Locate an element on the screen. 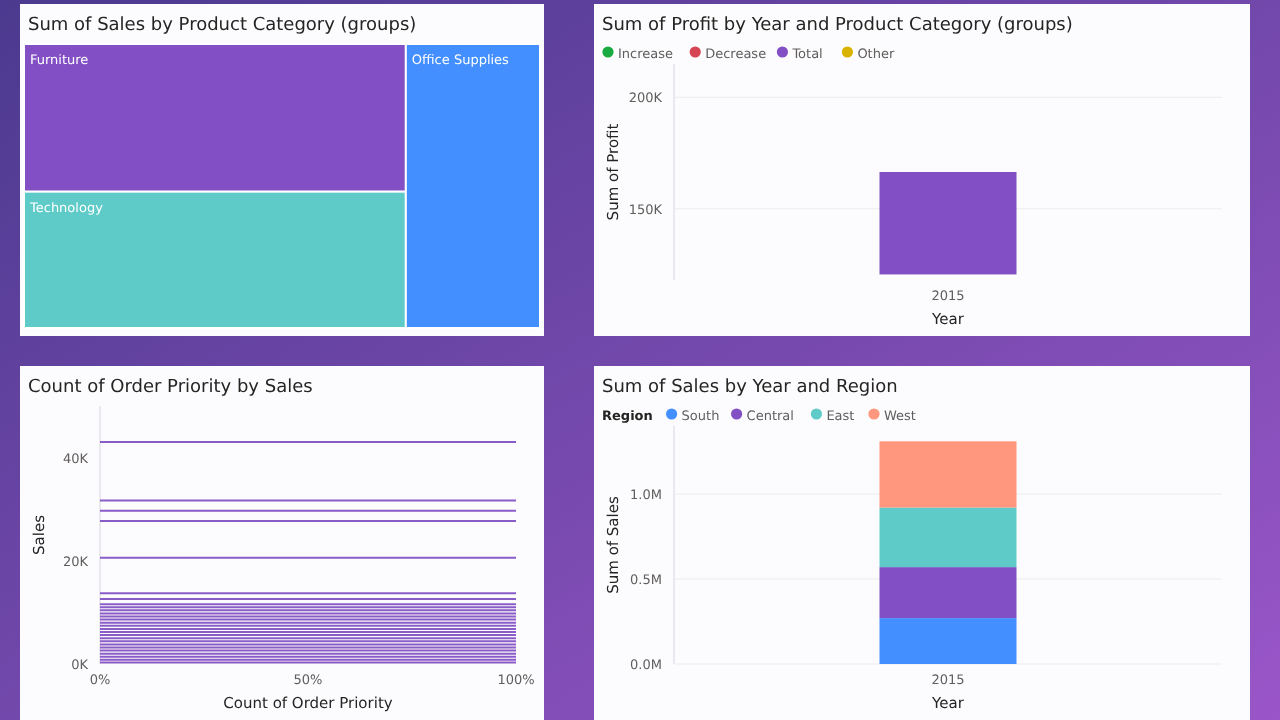 This screenshot has height=720, width=1280. chart-title: Count of Order Priority by Sales is located at coordinates (171, 388).